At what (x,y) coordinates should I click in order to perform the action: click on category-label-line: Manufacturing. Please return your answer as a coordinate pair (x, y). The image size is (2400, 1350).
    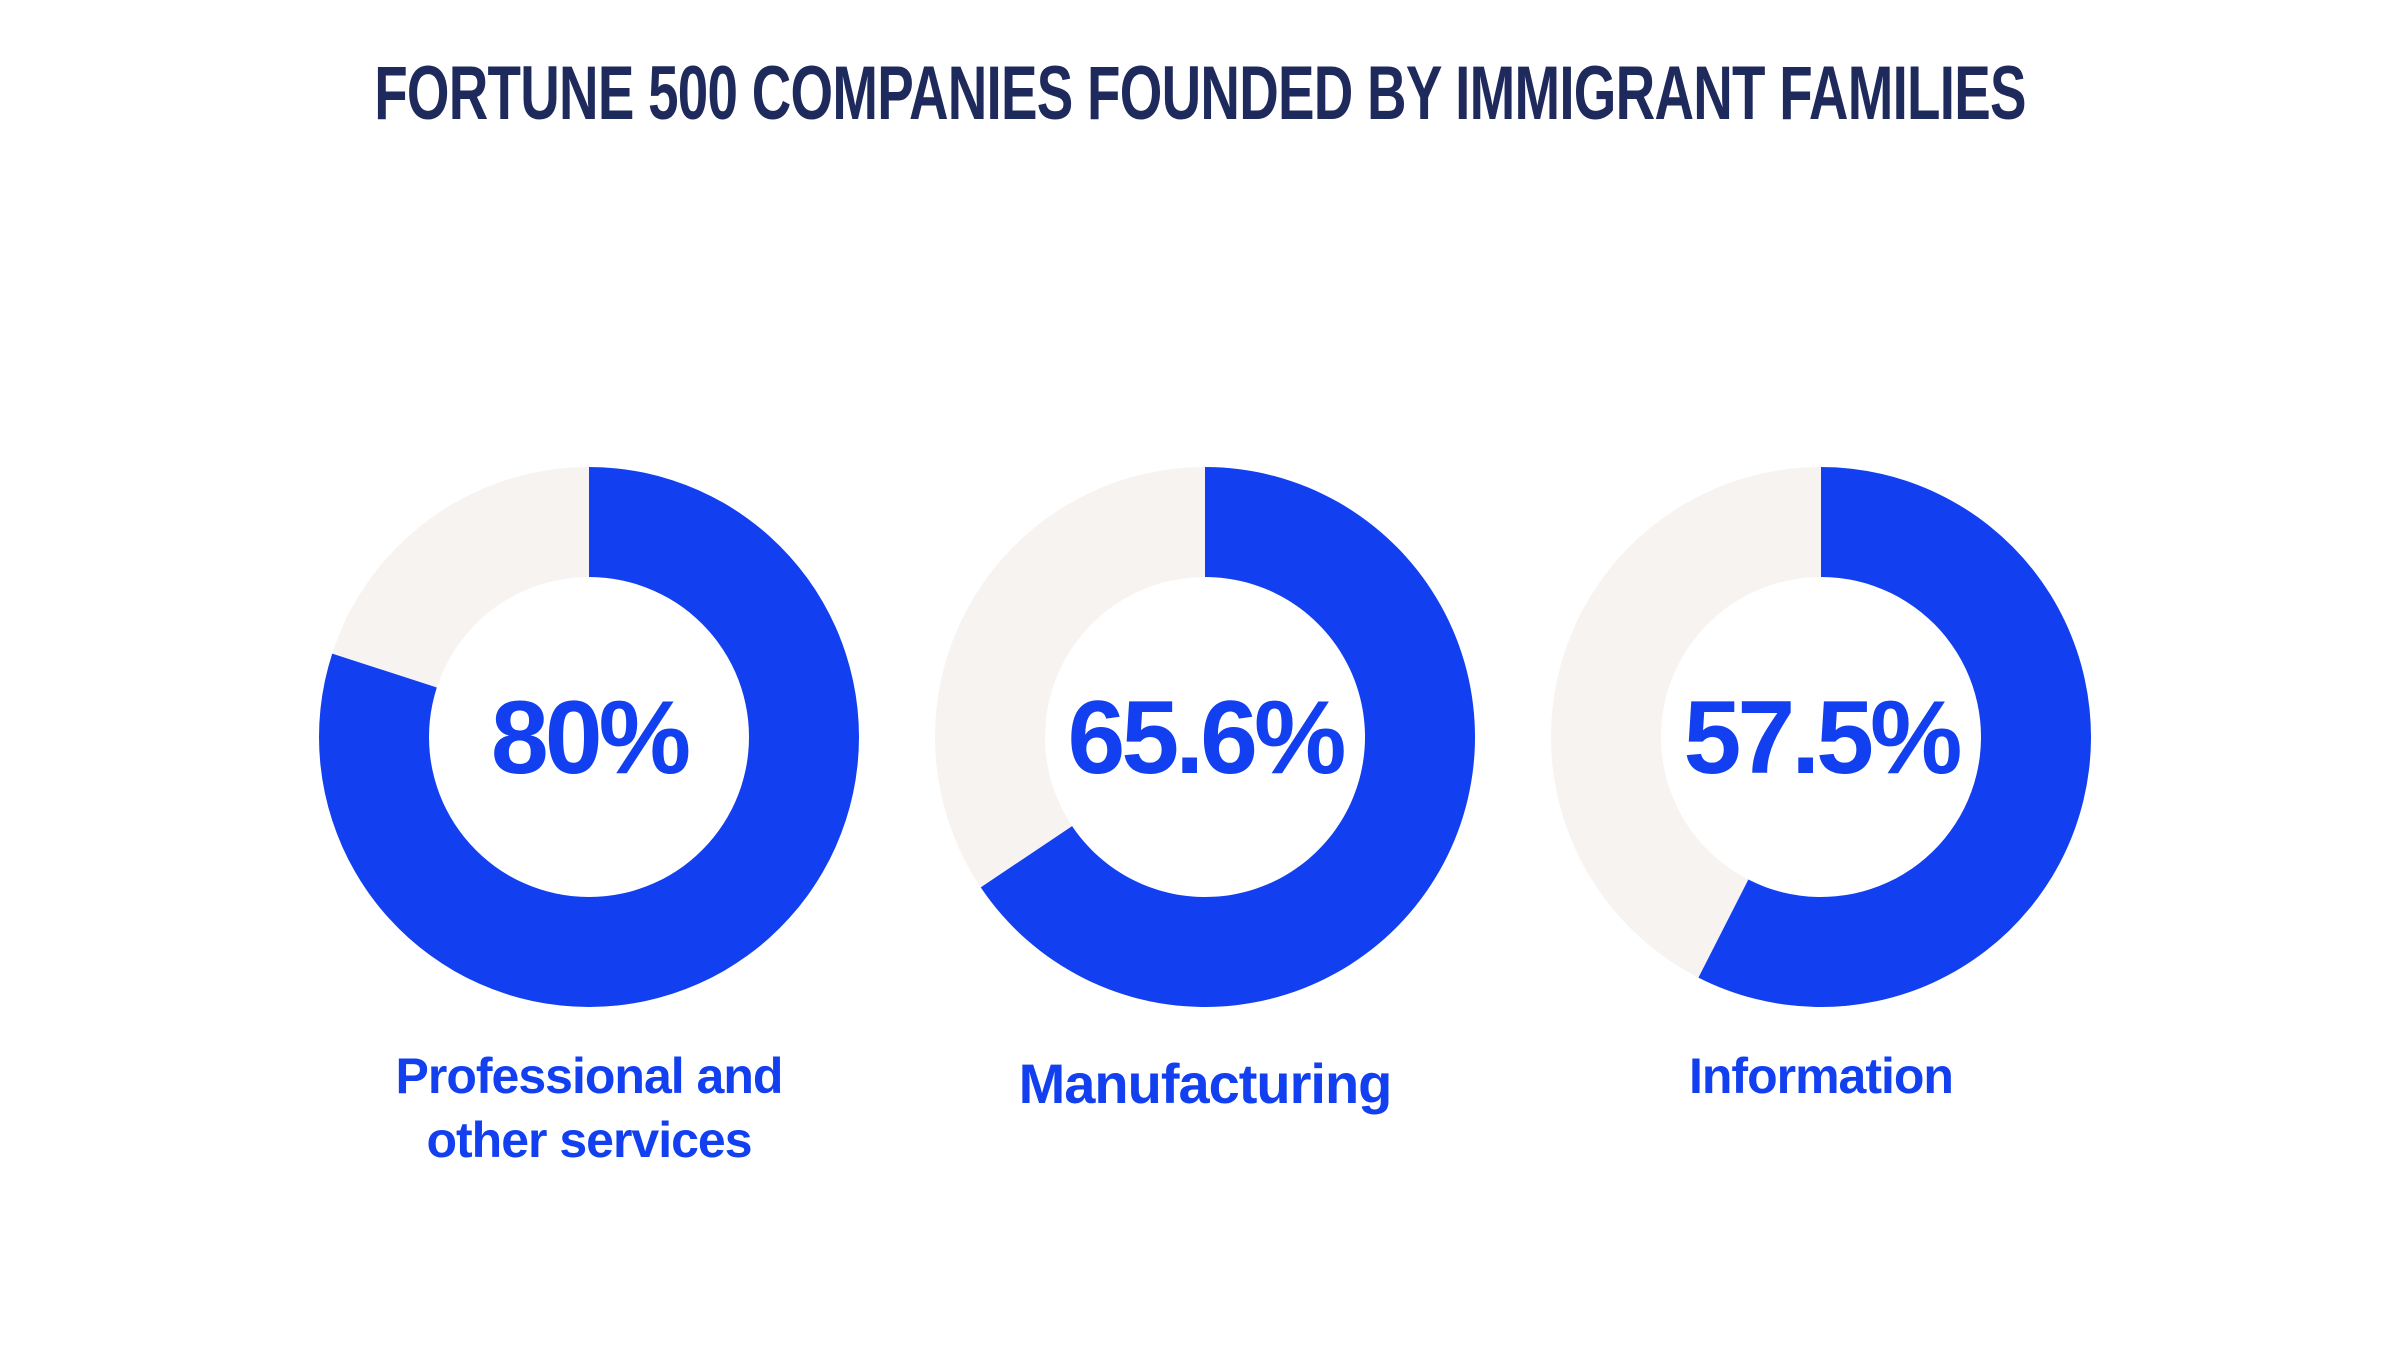
    Looking at the image, I should click on (1205, 1083).